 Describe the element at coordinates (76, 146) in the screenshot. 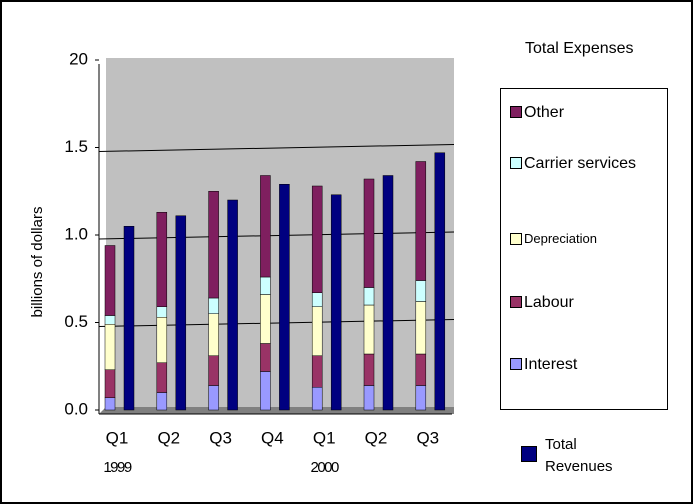

I see `y-tick-label: 1.5` at that location.